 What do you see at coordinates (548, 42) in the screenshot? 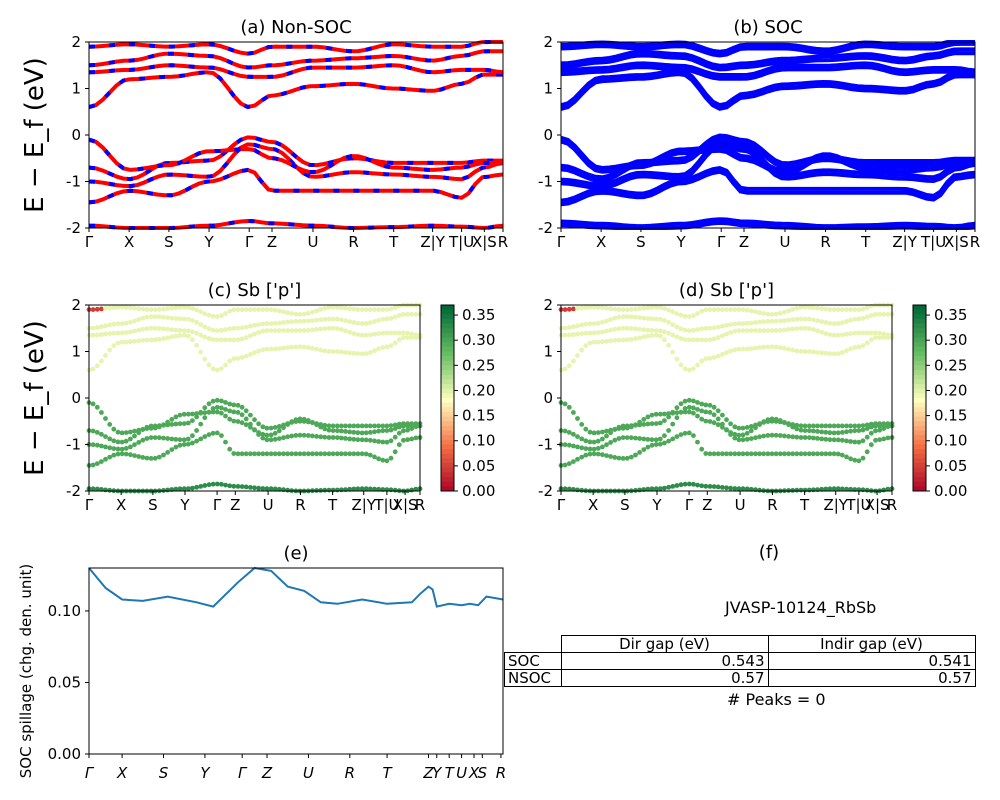
I see `panel-b-ytick-label: 2` at bounding box center [548, 42].